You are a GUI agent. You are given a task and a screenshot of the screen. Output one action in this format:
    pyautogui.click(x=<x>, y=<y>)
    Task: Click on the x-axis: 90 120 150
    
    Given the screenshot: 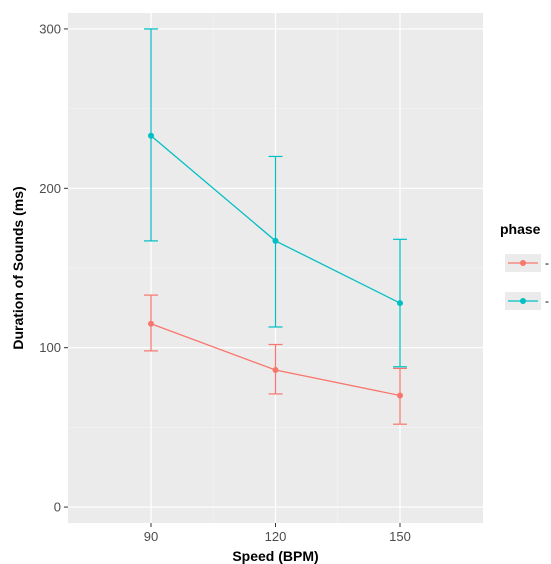 What is the action you would take?
    pyautogui.click(x=277, y=533)
    